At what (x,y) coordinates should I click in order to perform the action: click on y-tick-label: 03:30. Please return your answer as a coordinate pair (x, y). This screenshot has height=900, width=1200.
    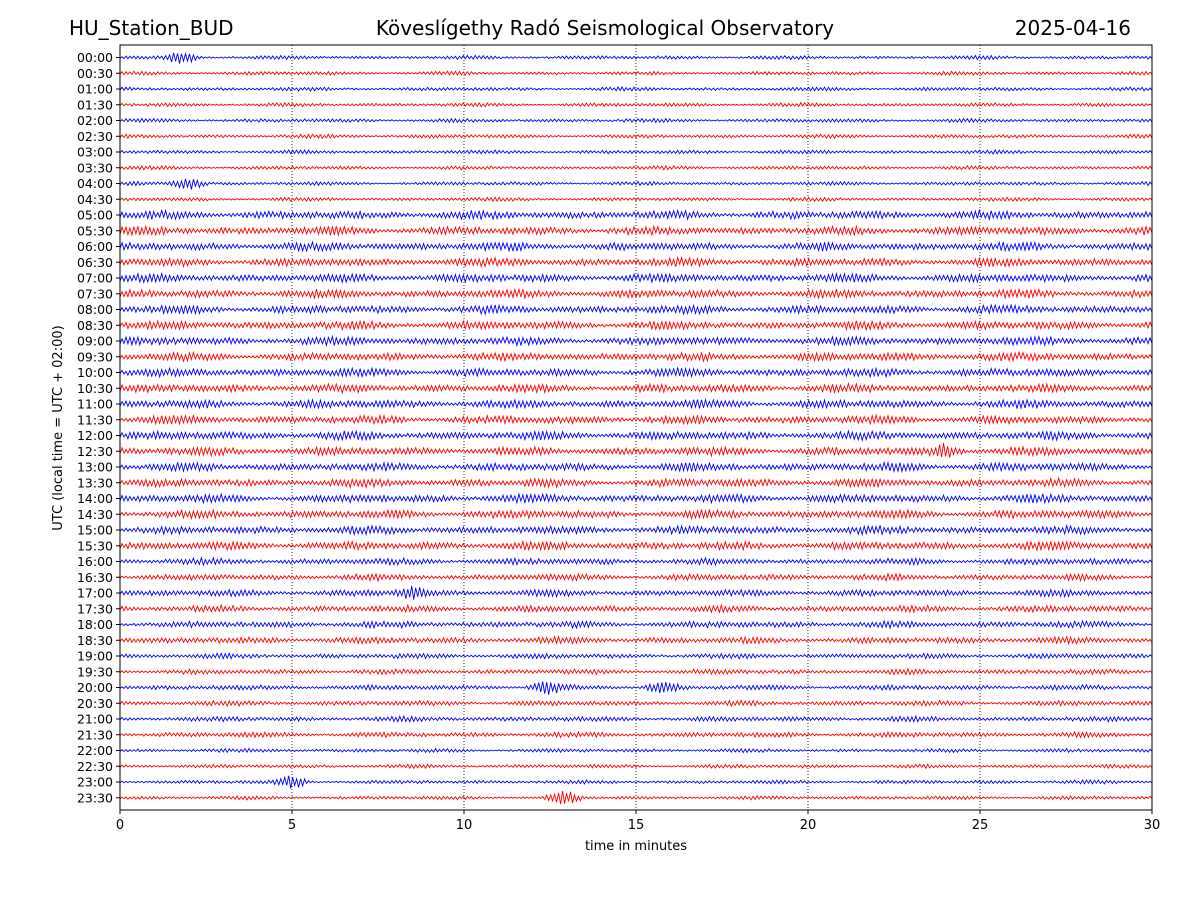
    Looking at the image, I should click on (95, 167).